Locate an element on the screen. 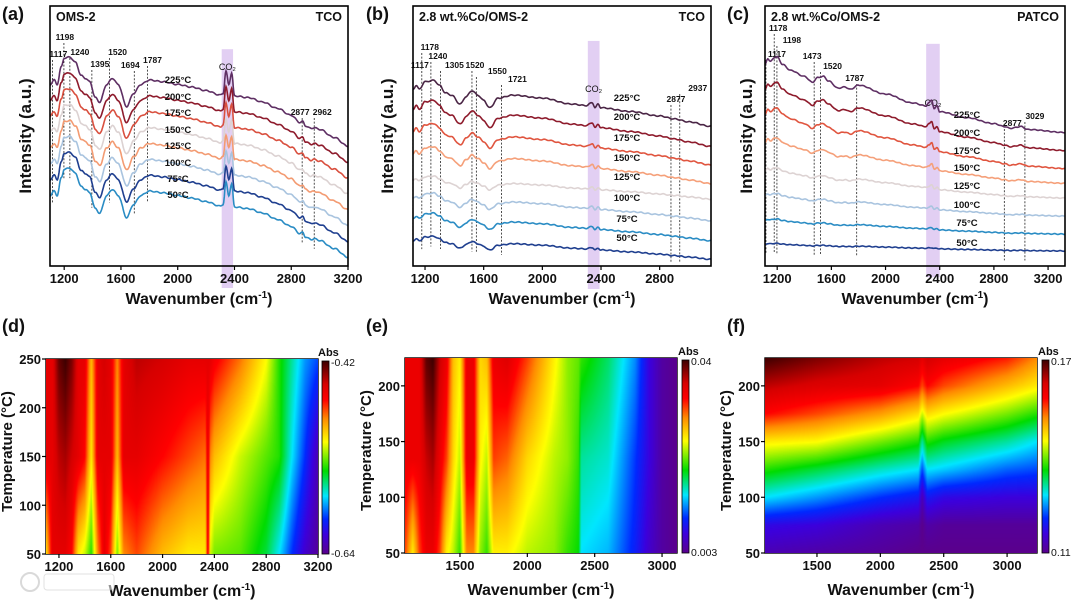  peak-label: 1694 is located at coordinates (130, 65).